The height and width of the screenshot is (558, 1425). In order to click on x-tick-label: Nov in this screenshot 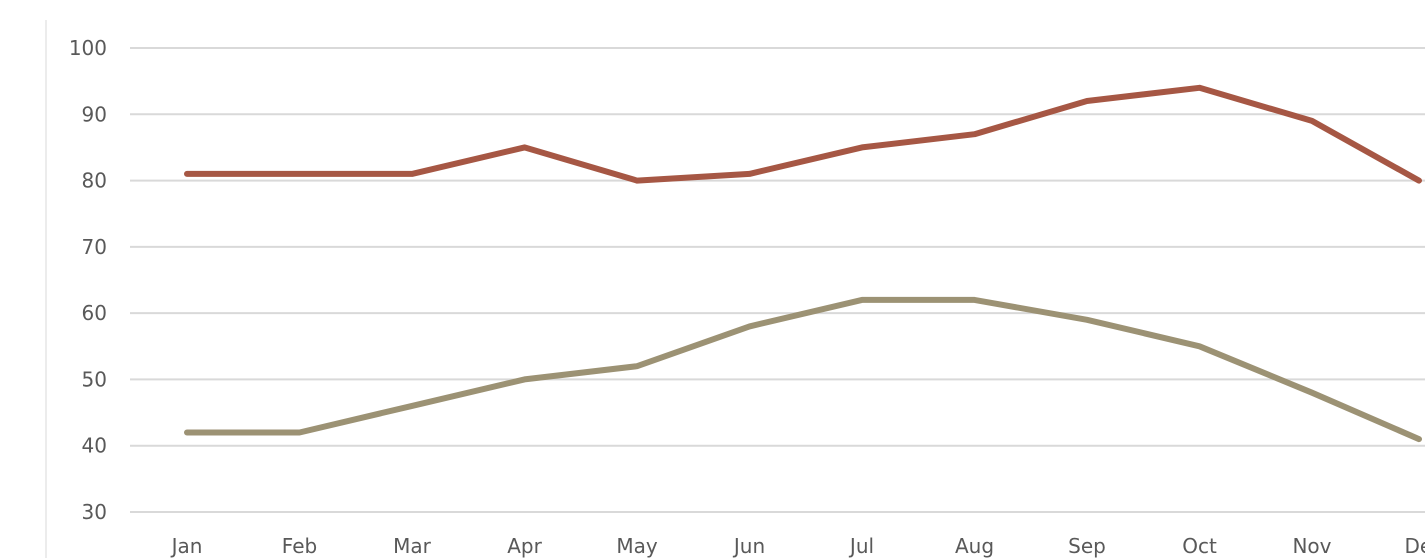, I will do `click(1311, 546)`.